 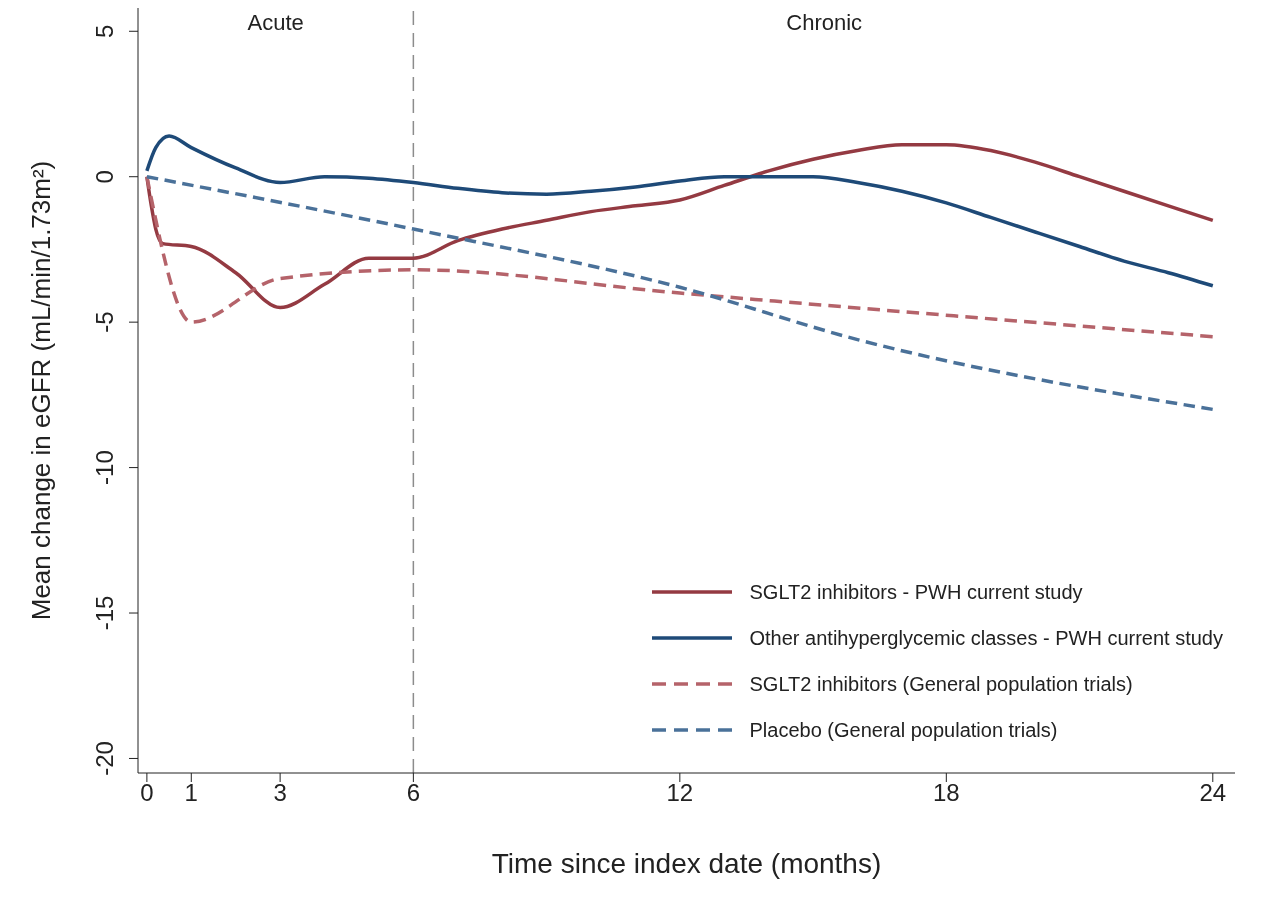 I want to click on x-axis-title: Time since index date (months), so click(x=686, y=863).